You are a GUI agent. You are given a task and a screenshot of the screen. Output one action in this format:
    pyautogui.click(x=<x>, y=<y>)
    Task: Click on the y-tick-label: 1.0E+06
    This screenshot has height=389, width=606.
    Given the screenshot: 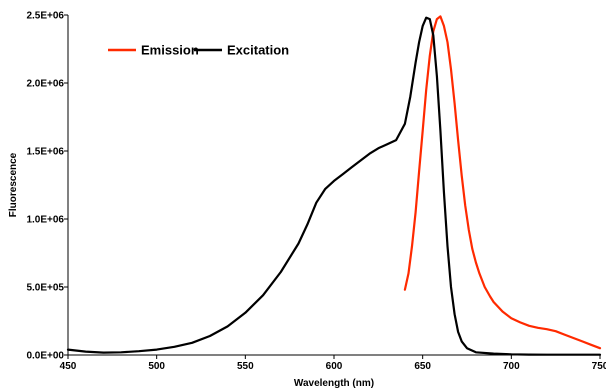 What is the action you would take?
    pyautogui.click(x=45, y=220)
    